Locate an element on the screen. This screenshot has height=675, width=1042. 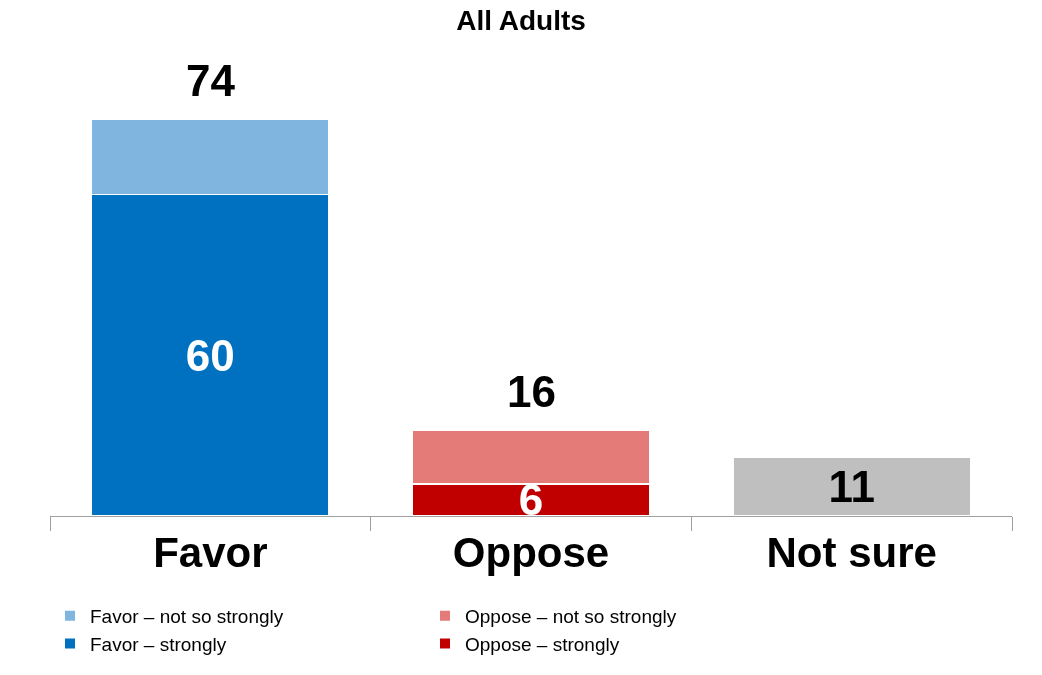
x-tick-label: Oppose is located at coordinates (531, 553).